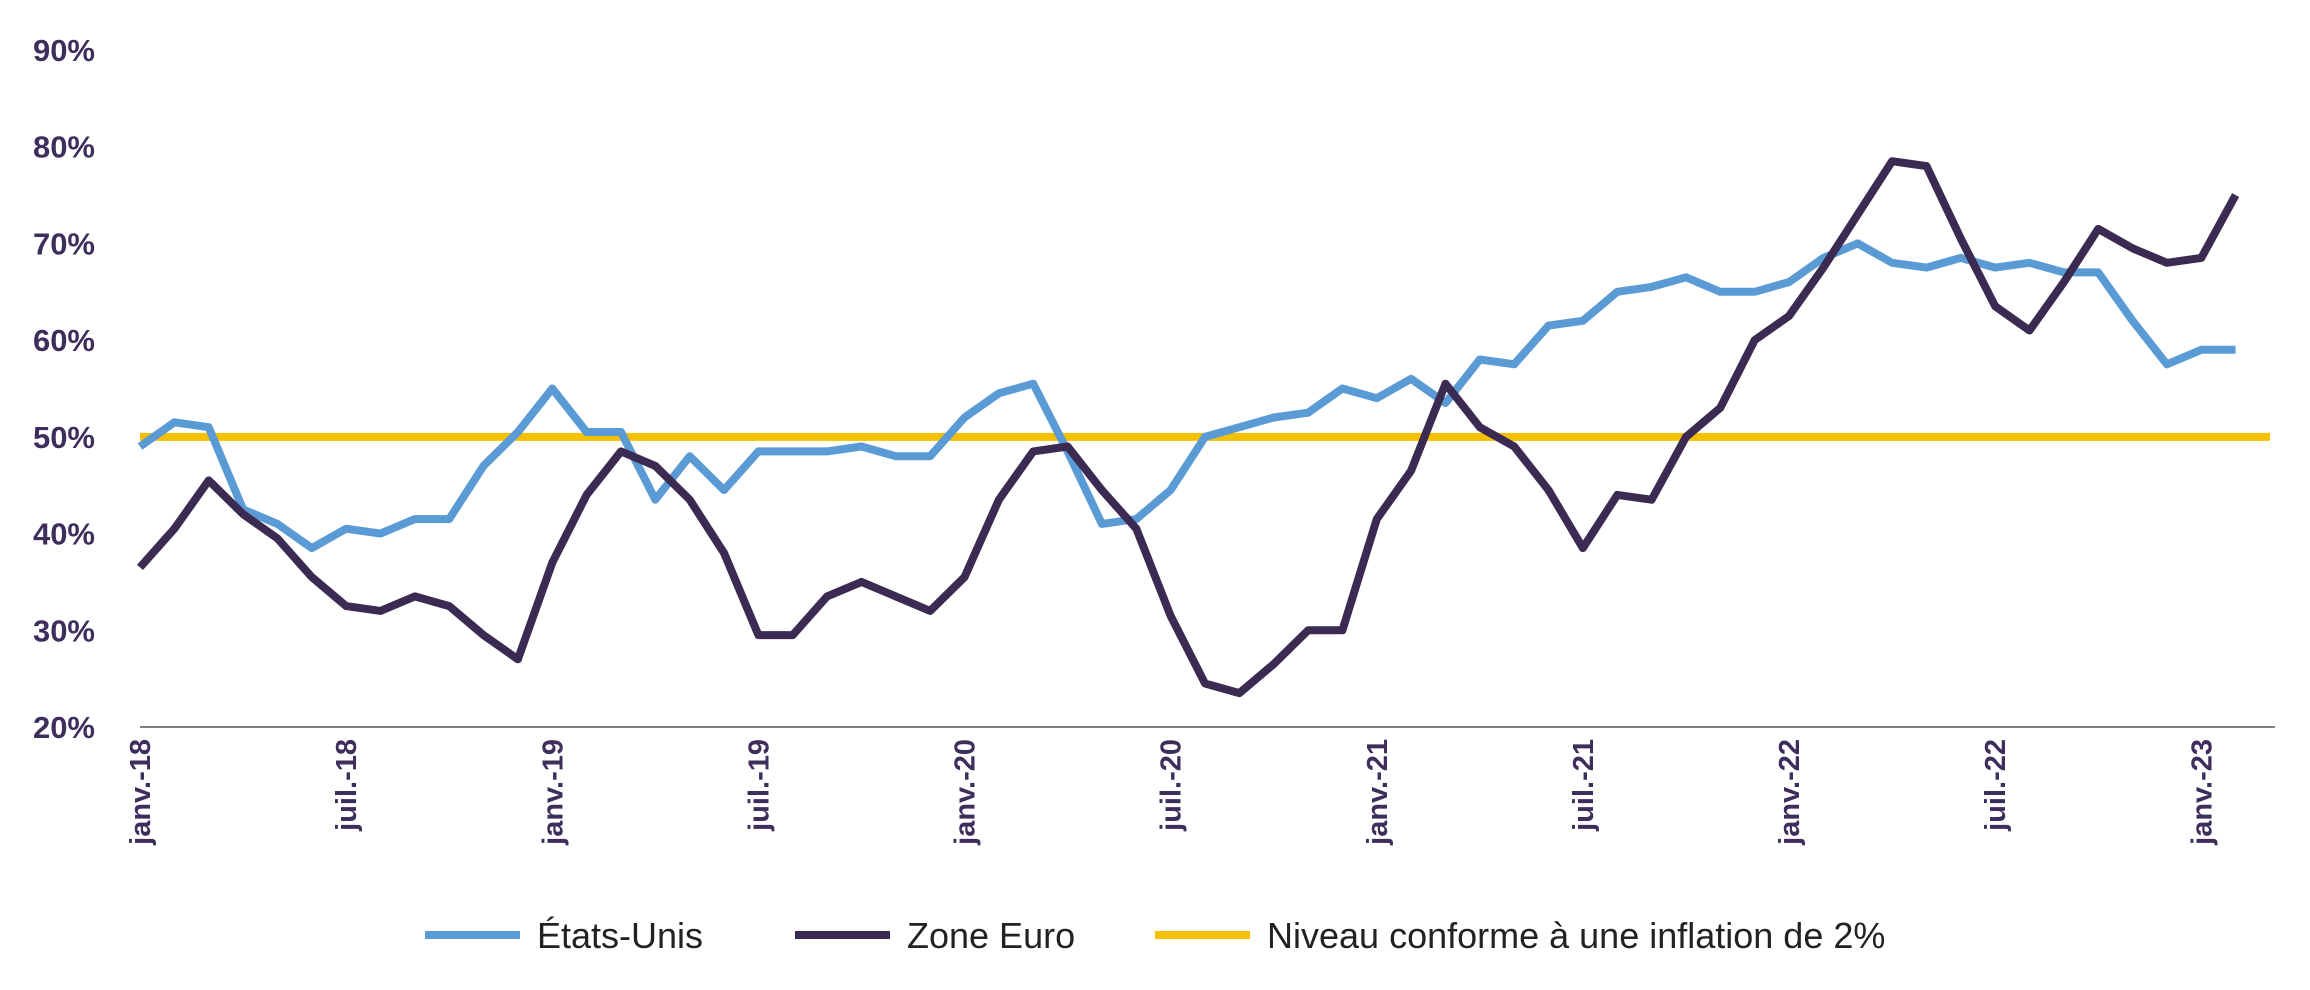 The height and width of the screenshot is (990, 2310). What do you see at coordinates (1172, 785) in the screenshot?
I see `x-tick-label: juil.-20` at bounding box center [1172, 785].